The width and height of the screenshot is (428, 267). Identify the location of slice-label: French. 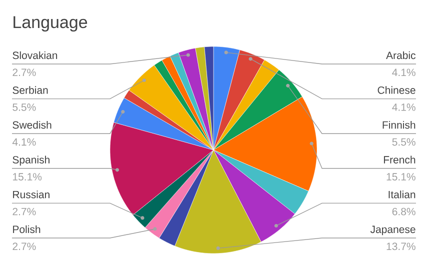
(400, 160).